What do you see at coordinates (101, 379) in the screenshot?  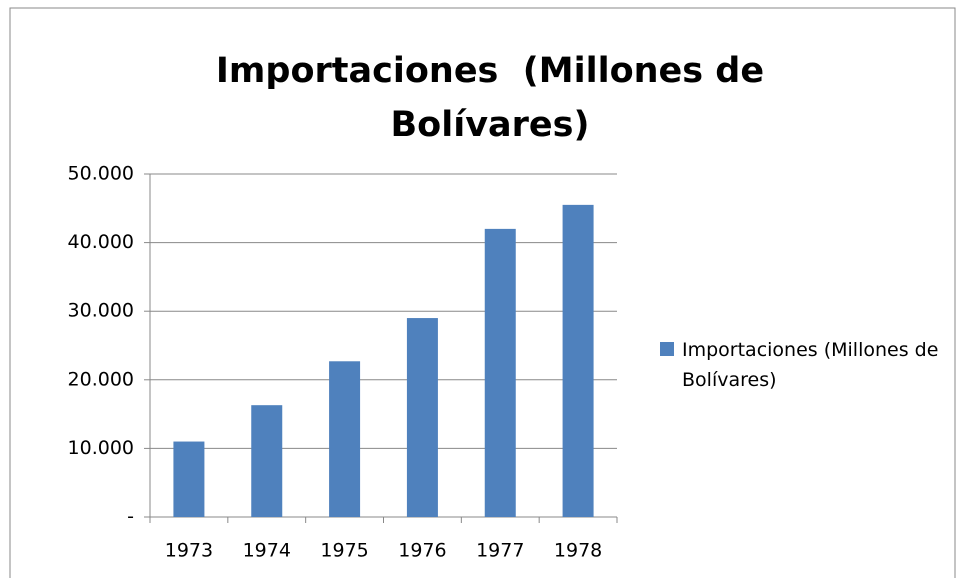 I see `y-tick-label: 20.000` at bounding box center [101, 379].